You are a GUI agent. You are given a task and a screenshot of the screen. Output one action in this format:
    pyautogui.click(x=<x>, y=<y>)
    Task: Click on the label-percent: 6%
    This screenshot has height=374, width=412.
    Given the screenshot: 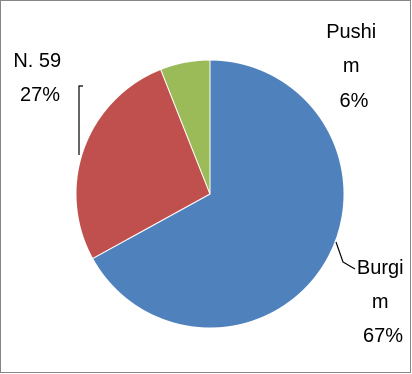 What is the action you would take?
    pyautogui.click(x=354, y=101)
    